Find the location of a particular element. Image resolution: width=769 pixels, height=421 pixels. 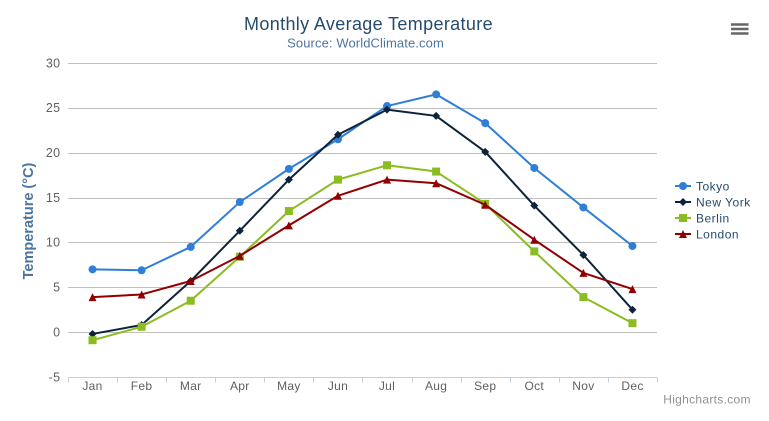

svg-text: Sep is located at coordinates (485, 386).